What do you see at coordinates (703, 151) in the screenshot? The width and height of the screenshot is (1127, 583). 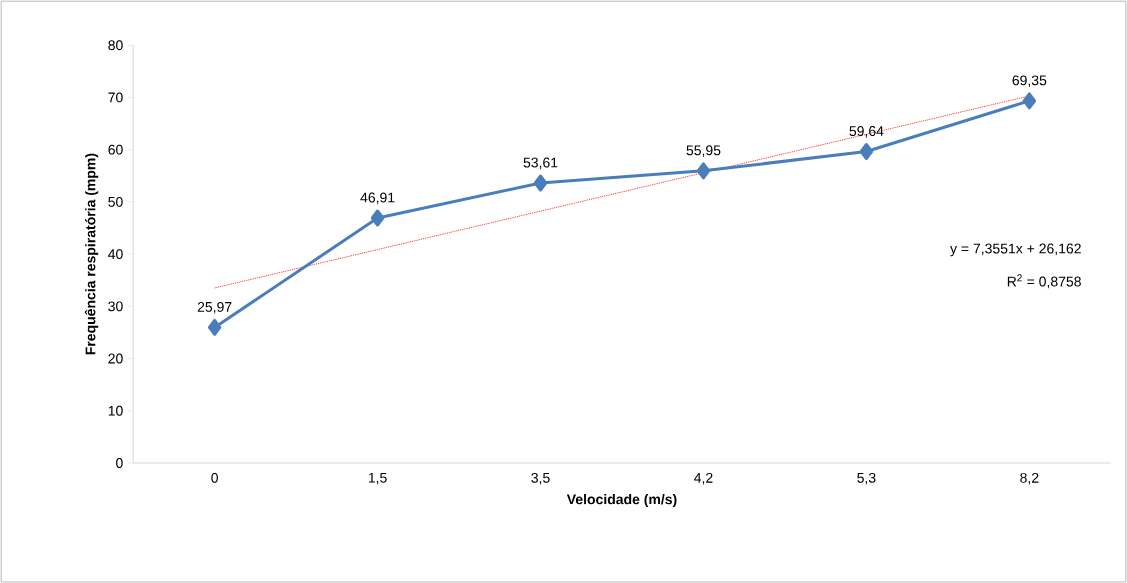 I see `data-label: 55,95` at bounding box center [703, 151].